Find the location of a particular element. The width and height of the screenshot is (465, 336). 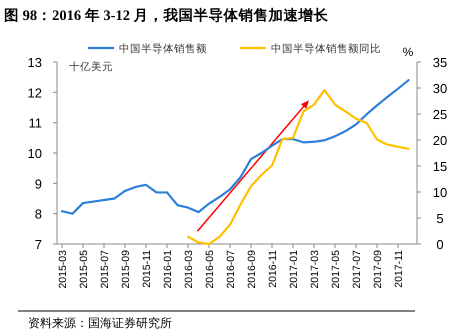

x-tick-label: 2016-05 is located at coordinates (210, 269).